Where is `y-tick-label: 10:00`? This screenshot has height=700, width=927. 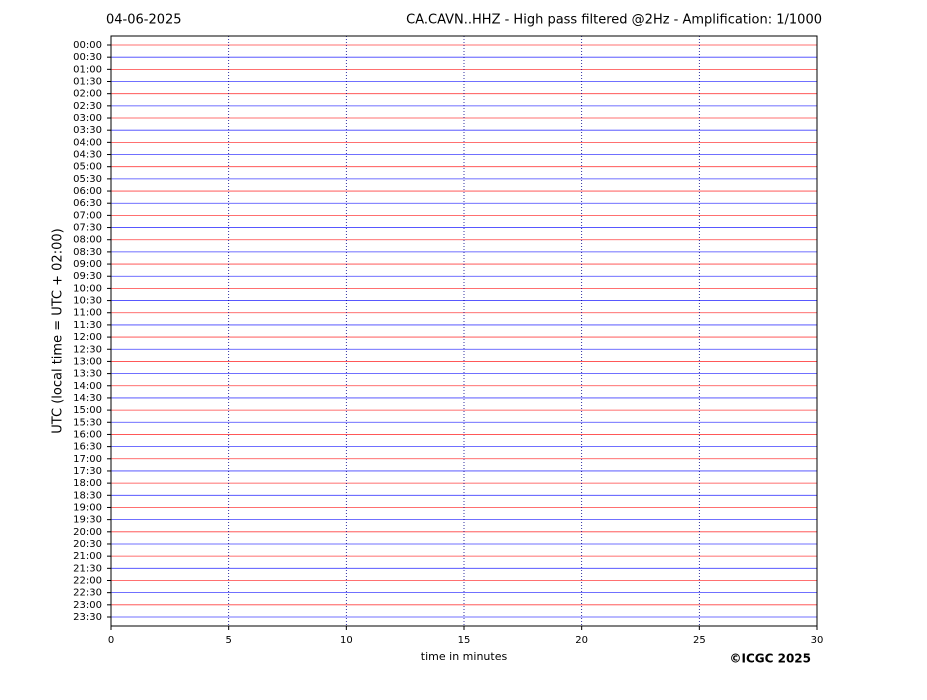 y-tick-label: 10:00 is located at coordinates (87, 288).